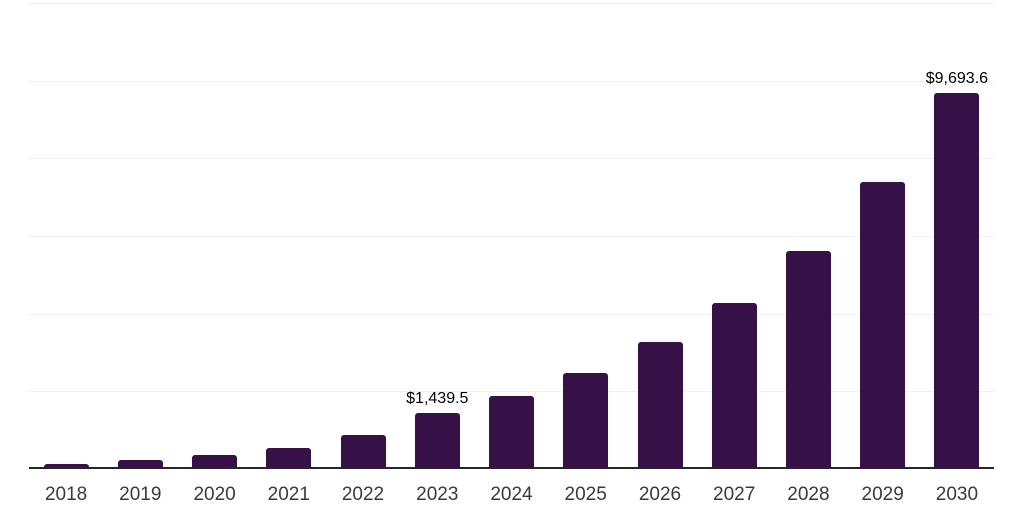 The height and width of the screenshot is (512, 1024). I want to click on x-tick-2022: 2022, so click(363, 494).